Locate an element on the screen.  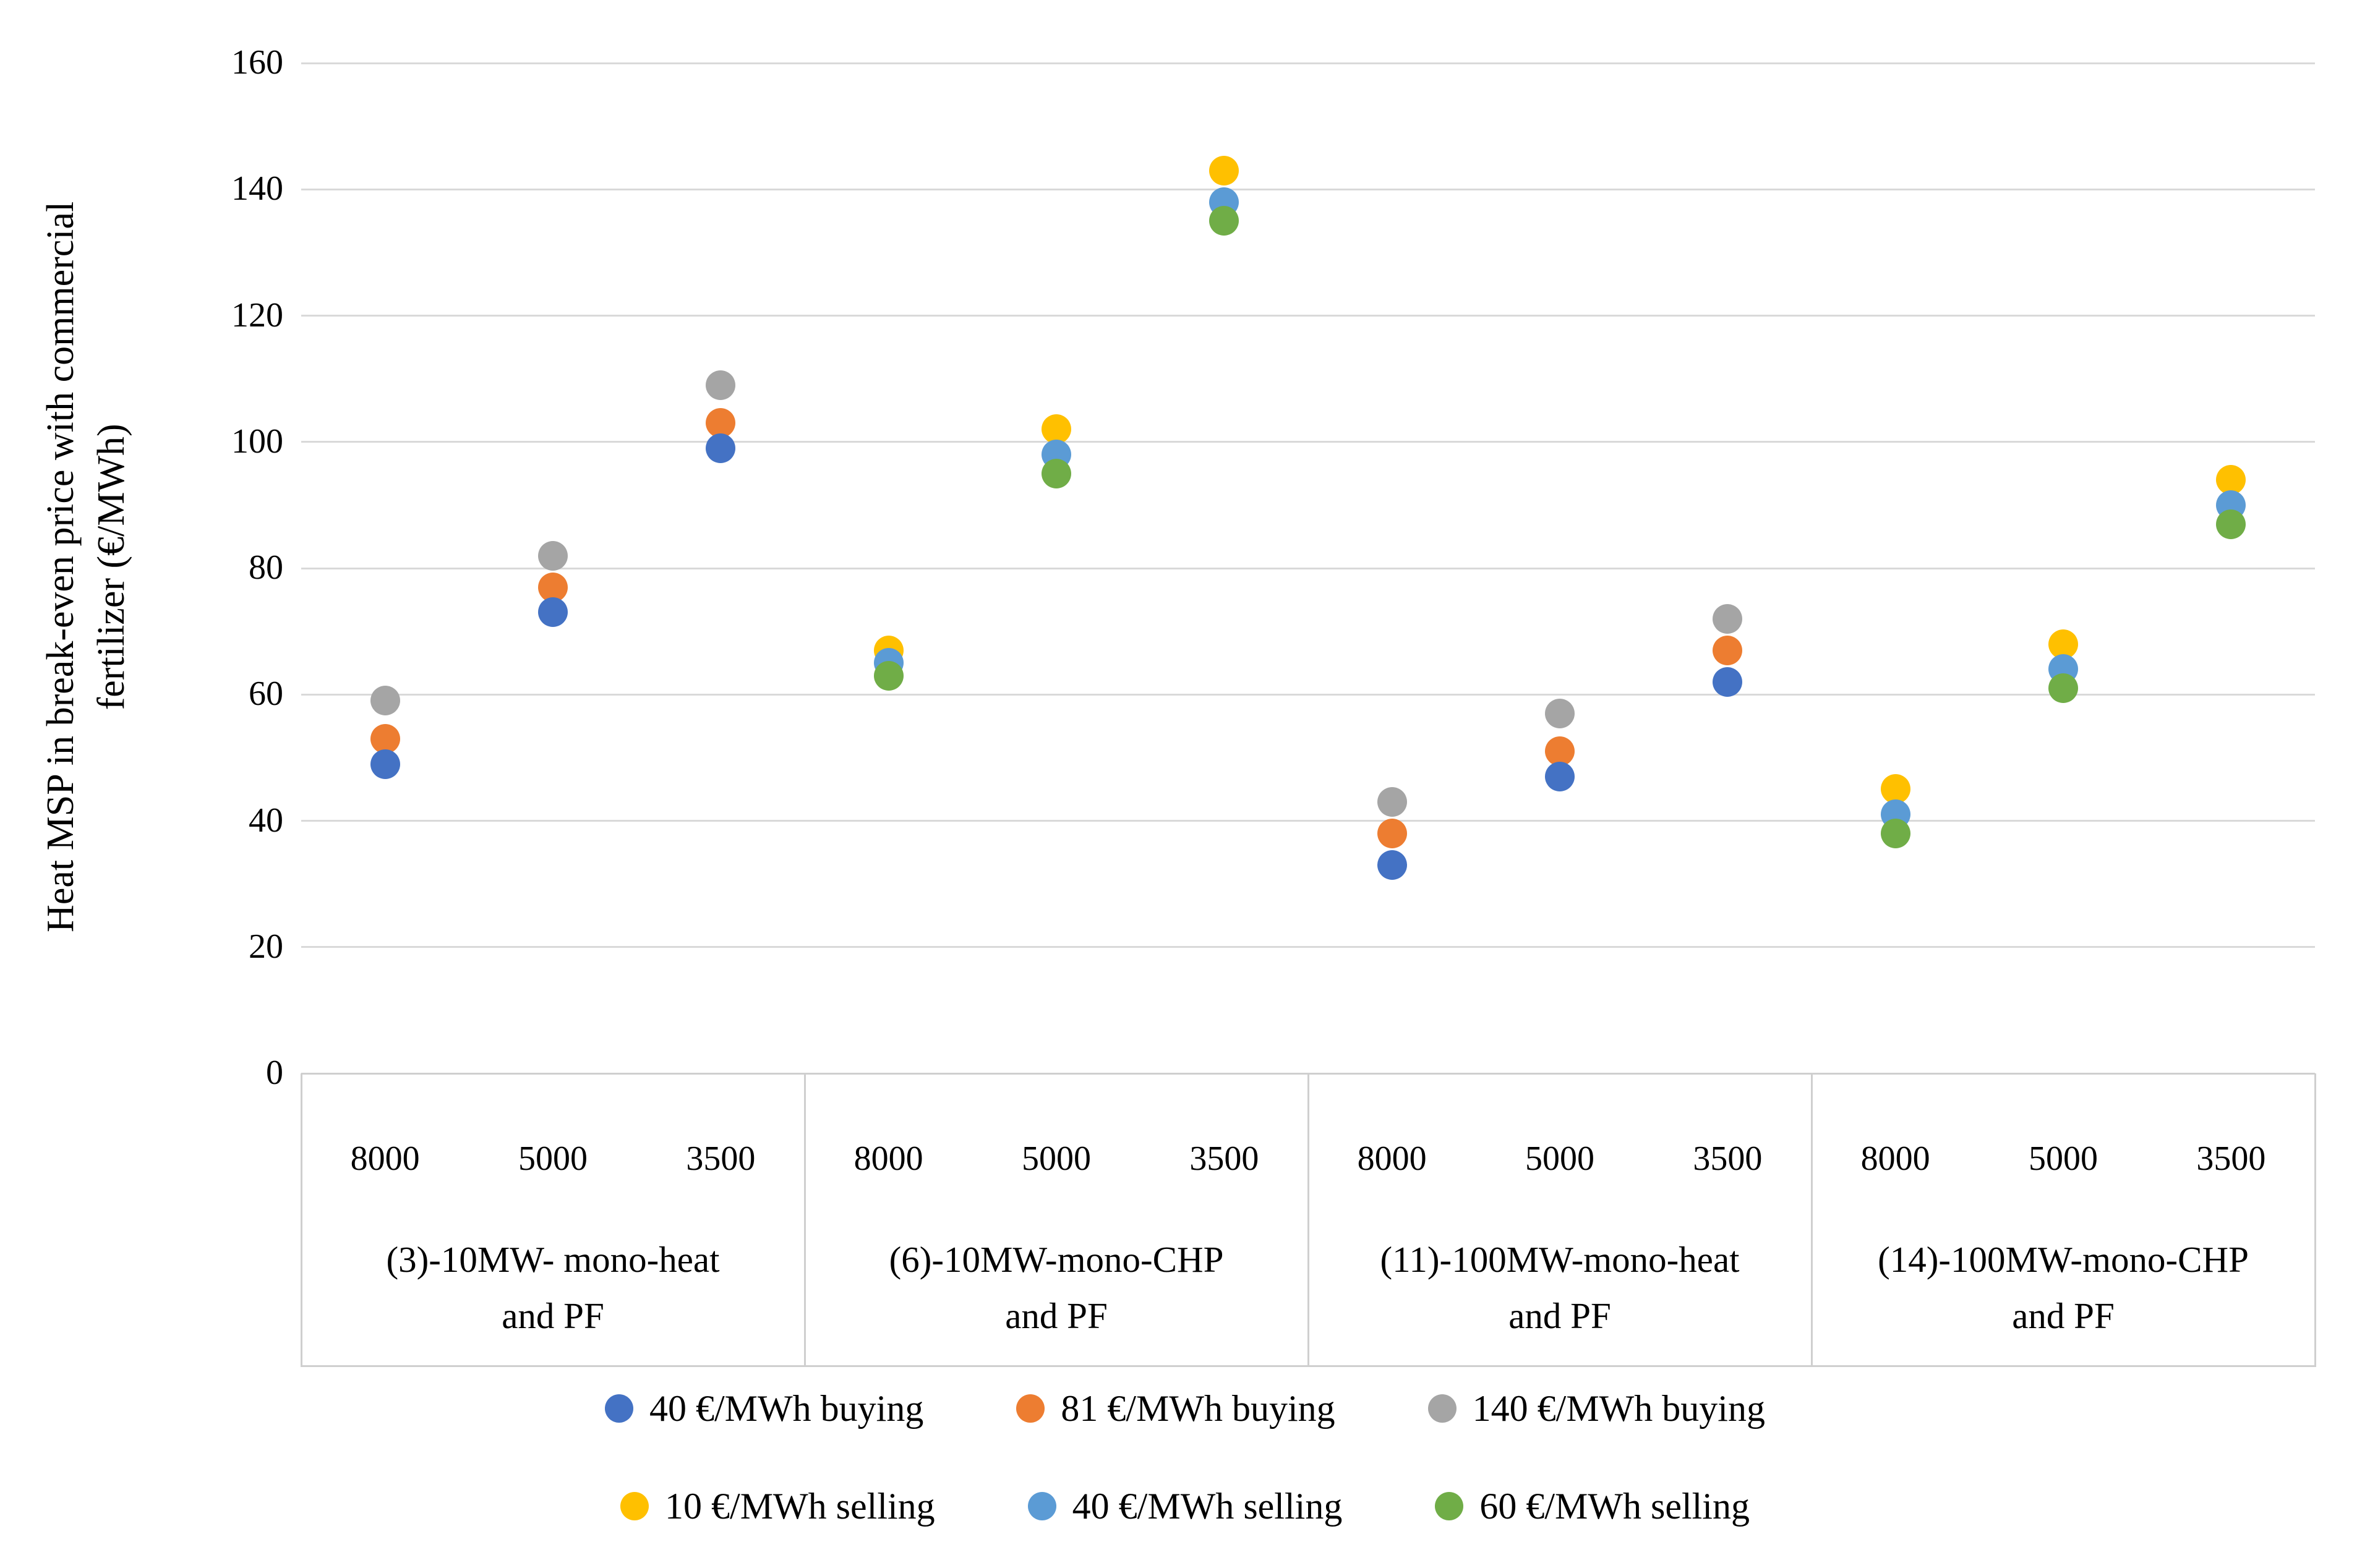
y-tick-label: 40 is located at coordinates (266, 820).